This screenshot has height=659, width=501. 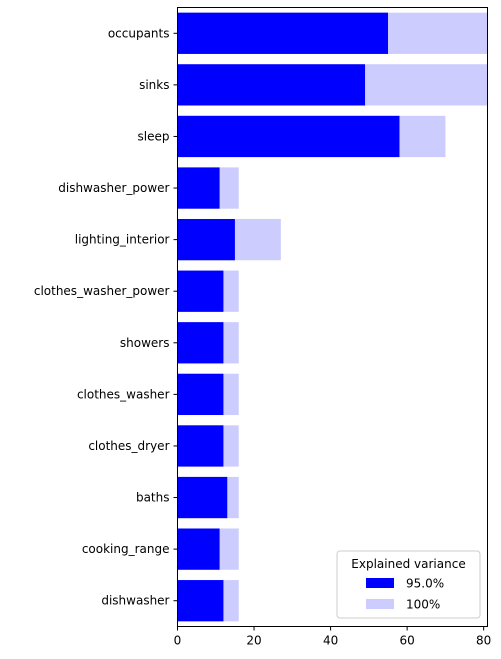 I want to click on legend-title: Explained variance, so click(x=408, y=564).